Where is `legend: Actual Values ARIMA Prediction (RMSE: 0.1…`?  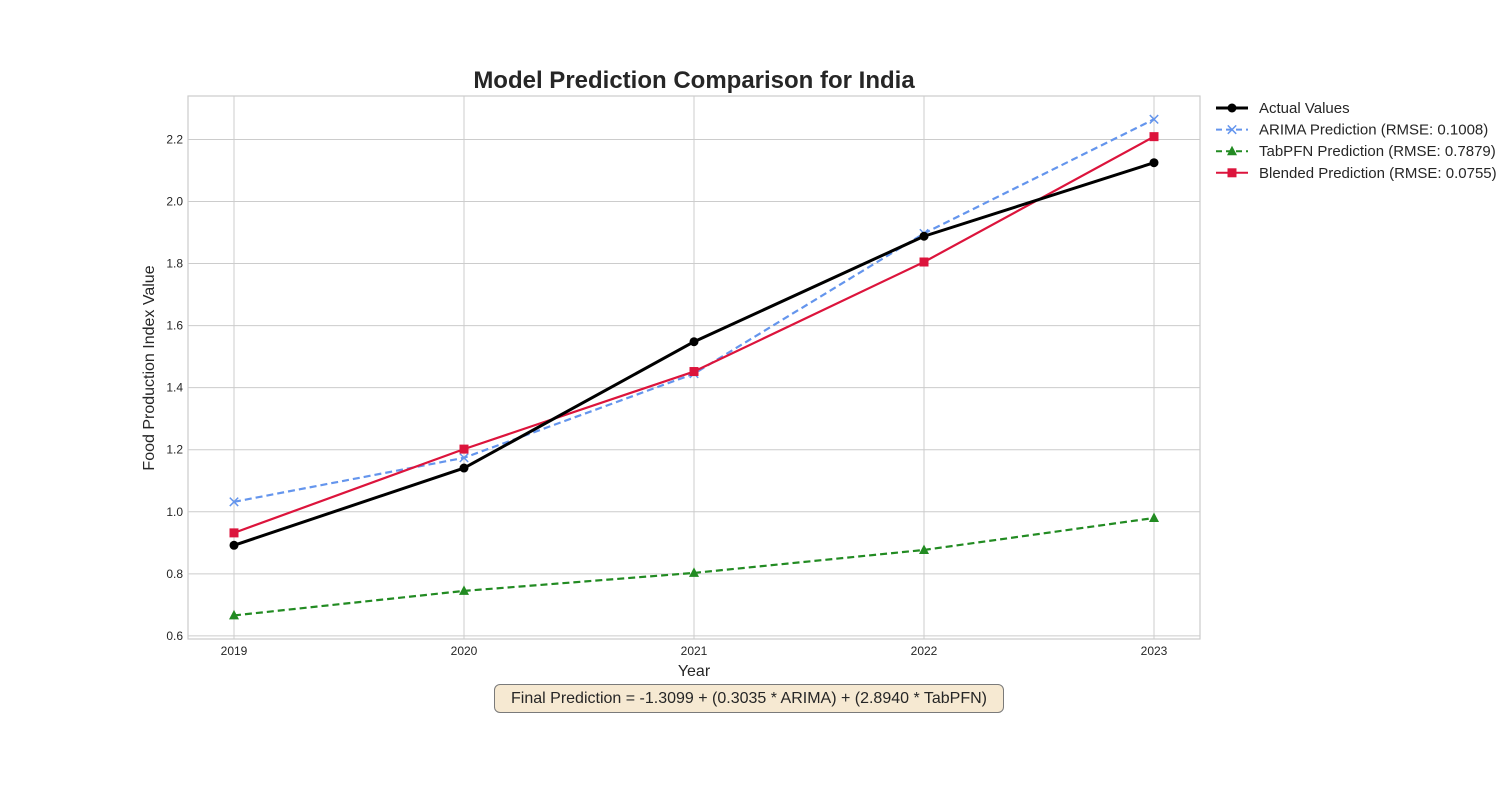
legend: Actual Values ARIMA Prediction (RMSE: 0.1… is located at coordinates (1356, 141).